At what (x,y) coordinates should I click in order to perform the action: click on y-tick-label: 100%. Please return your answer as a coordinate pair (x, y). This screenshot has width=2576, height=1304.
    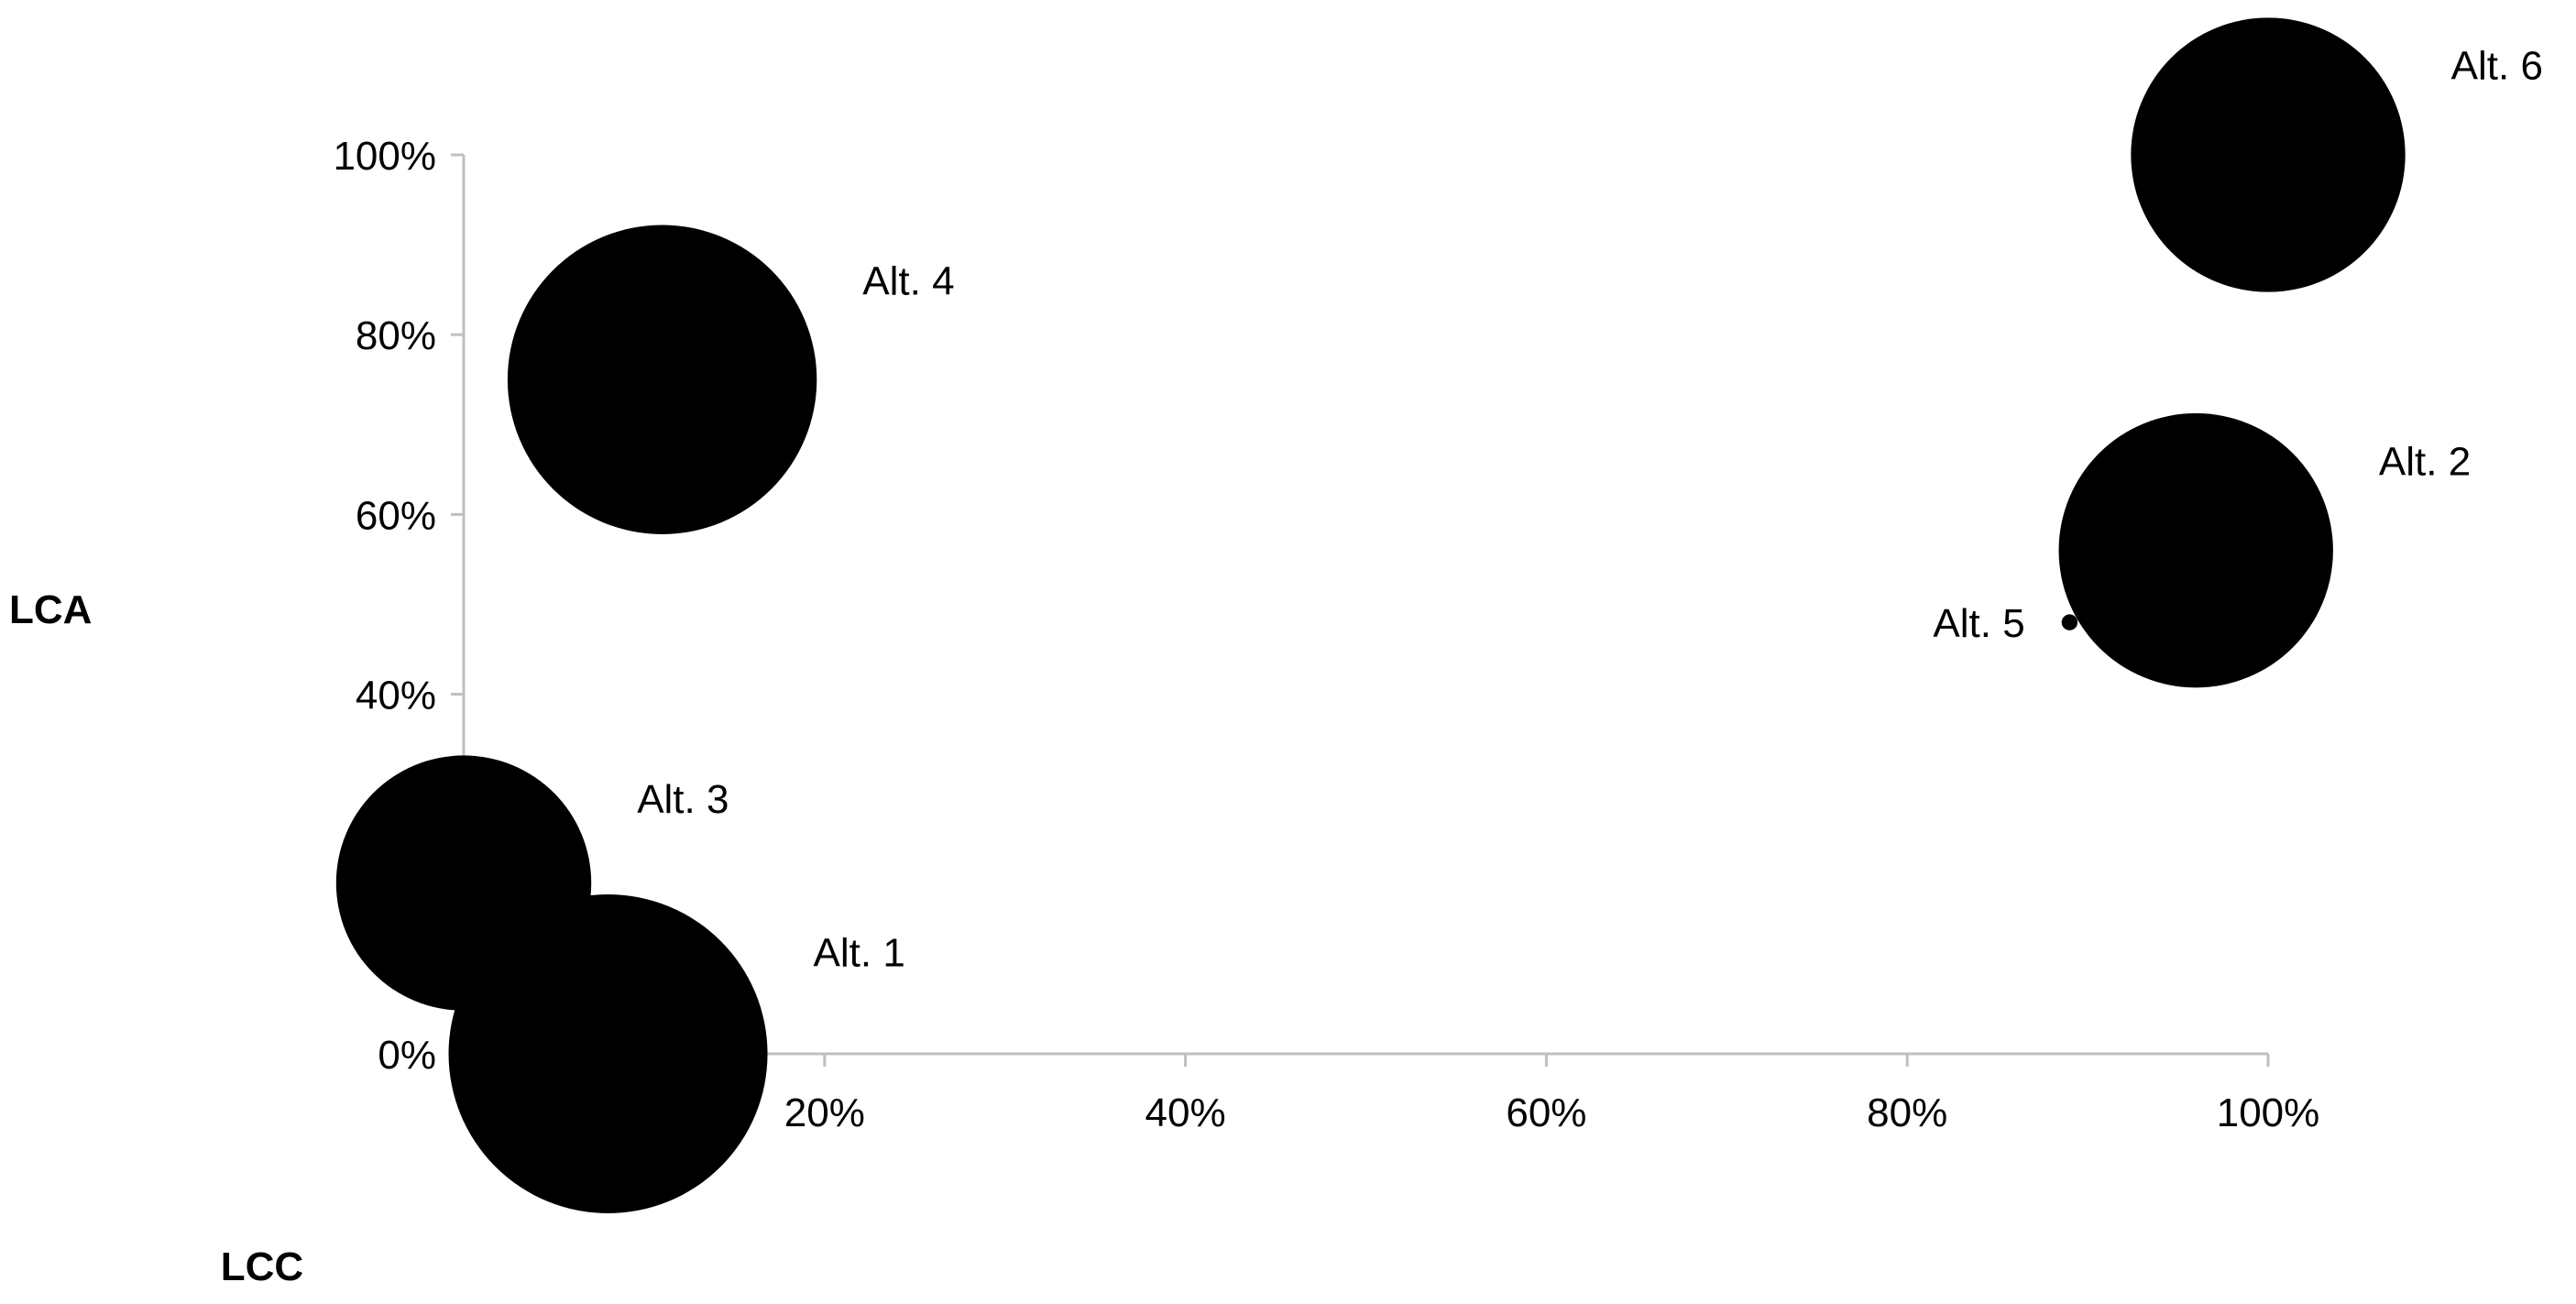
    Looking at the image, I should click on (384, 156).